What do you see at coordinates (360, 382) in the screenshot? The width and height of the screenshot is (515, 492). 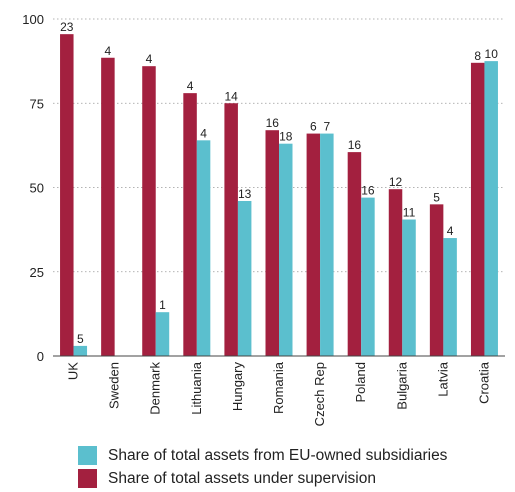 I see `x-tick-label: Poland` at bounding box center [360, 382].